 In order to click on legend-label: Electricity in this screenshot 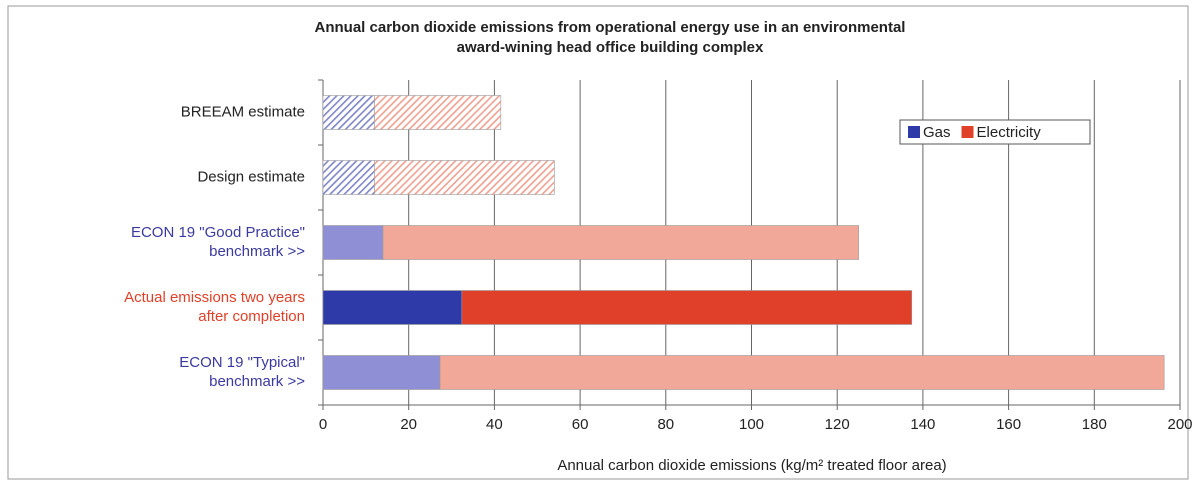, I will do `click(1009, 132)`.